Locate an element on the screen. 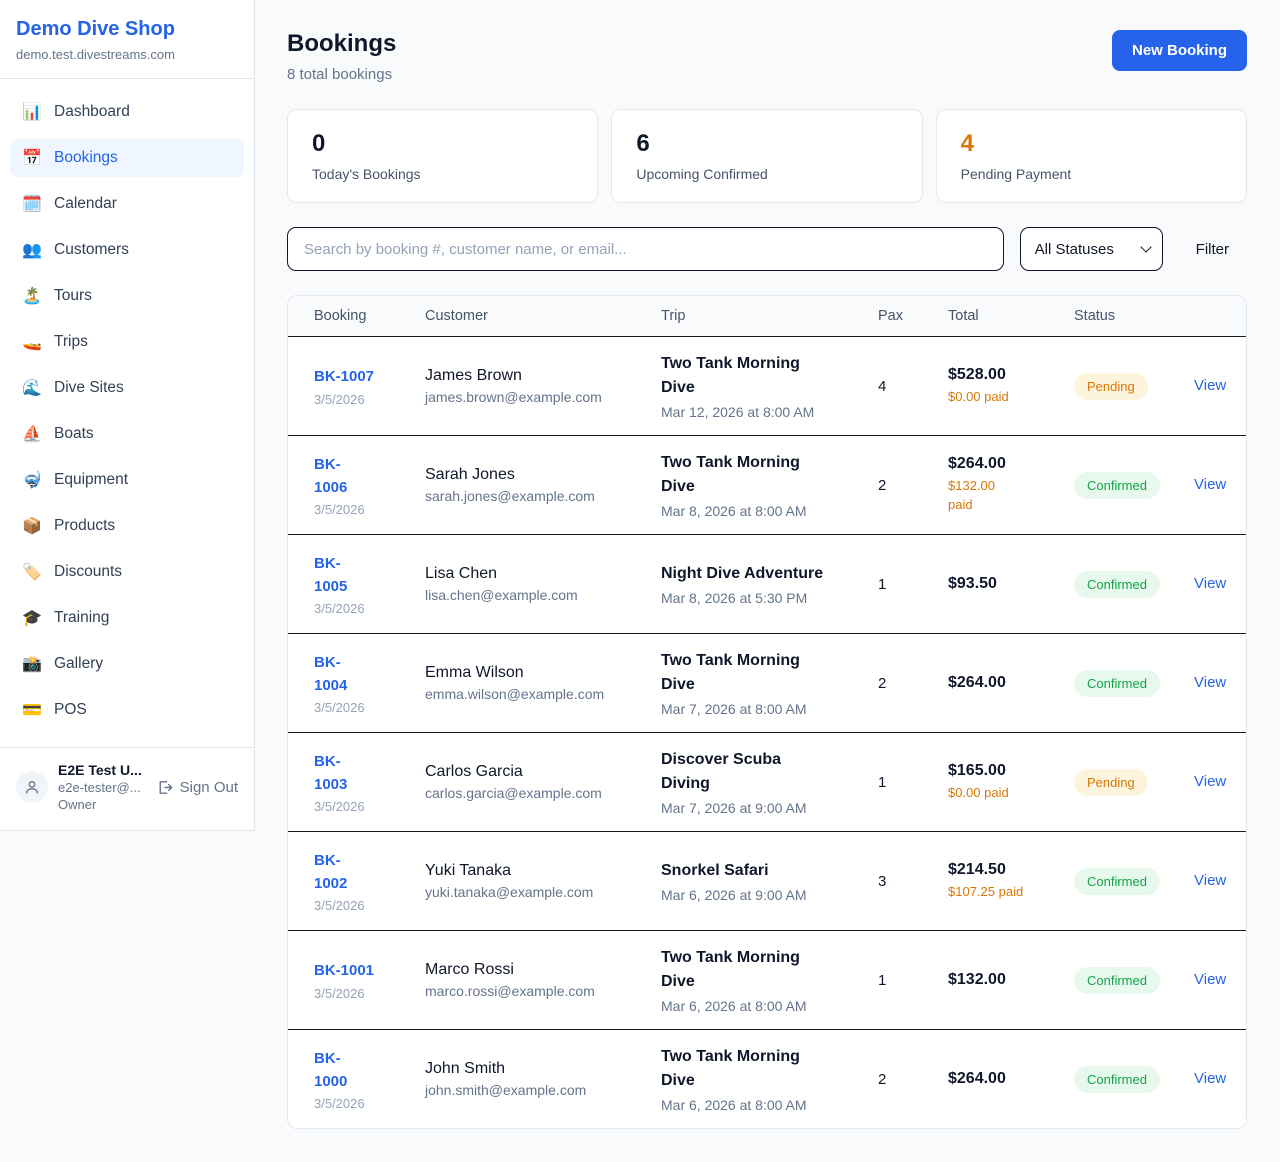  customer-name: James Brown is located at coordinates (473, 375).